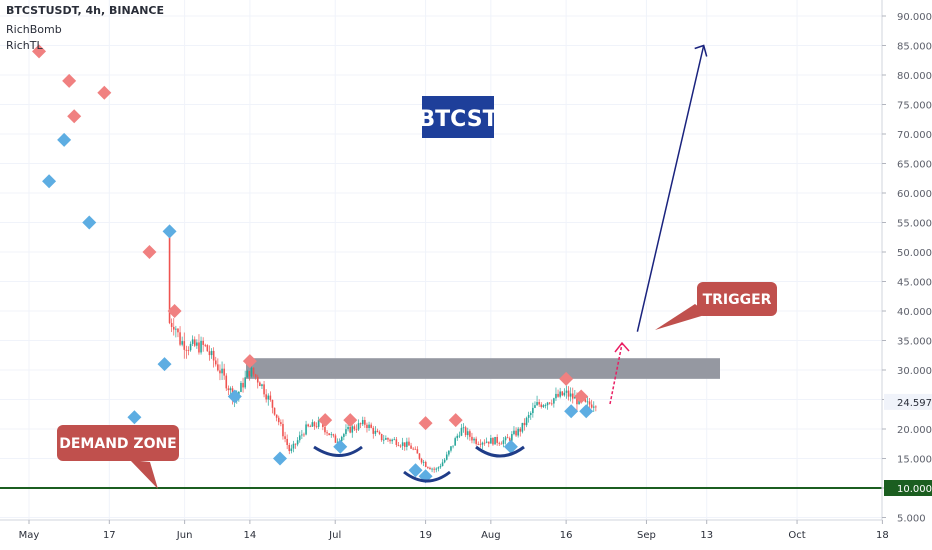  Describe the element at coordinates (908, 488) in the screenshot. I see `demand-level-badge` at that location.